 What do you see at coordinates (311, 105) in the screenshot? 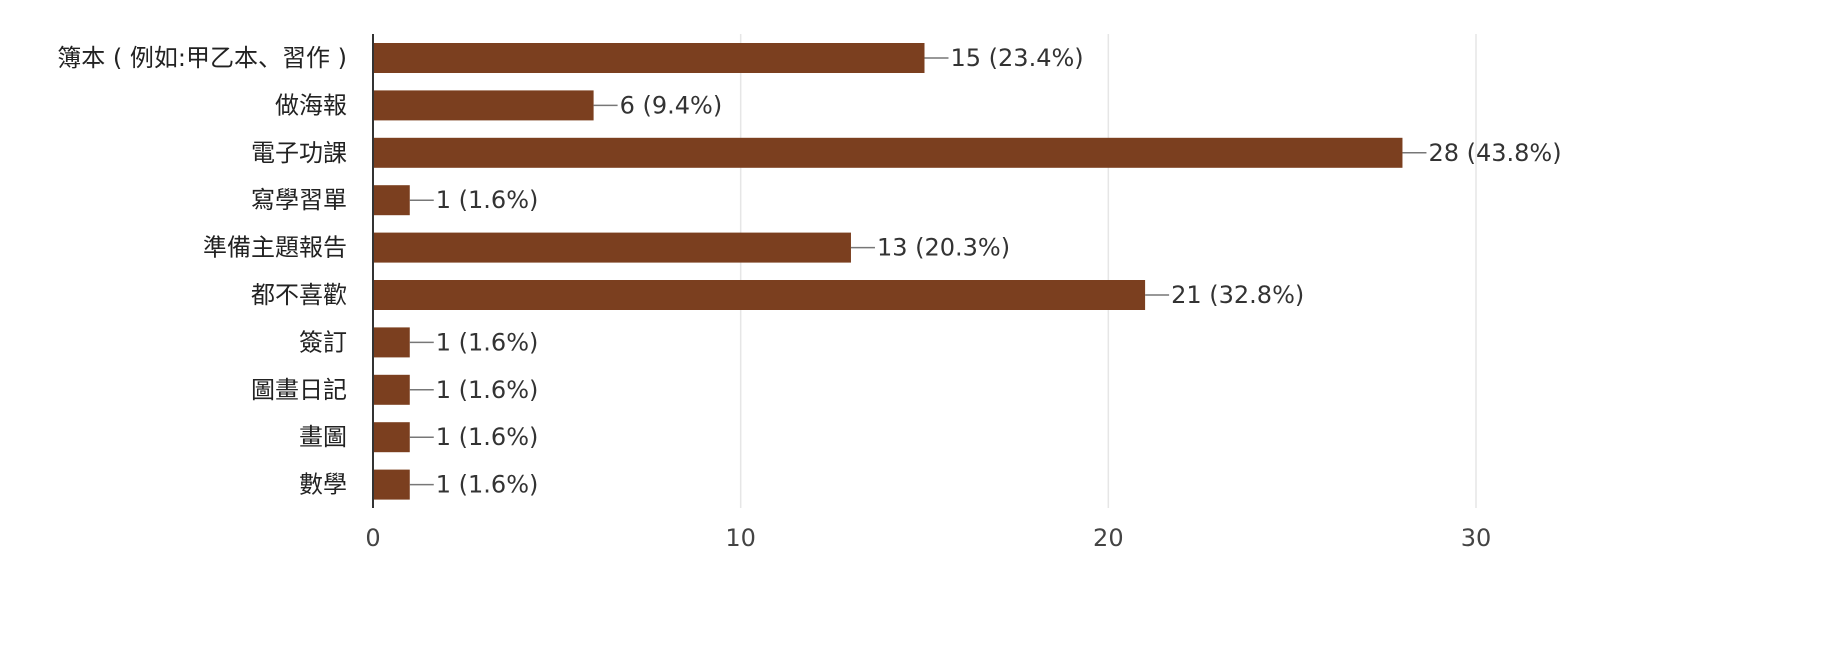
I see `category-label-2: 做海報` at bounding box center [311, 105].